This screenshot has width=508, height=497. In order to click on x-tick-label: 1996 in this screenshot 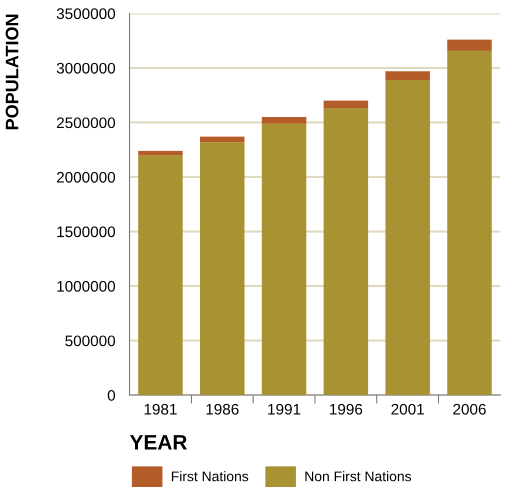, I will do `click(346, 409)`.